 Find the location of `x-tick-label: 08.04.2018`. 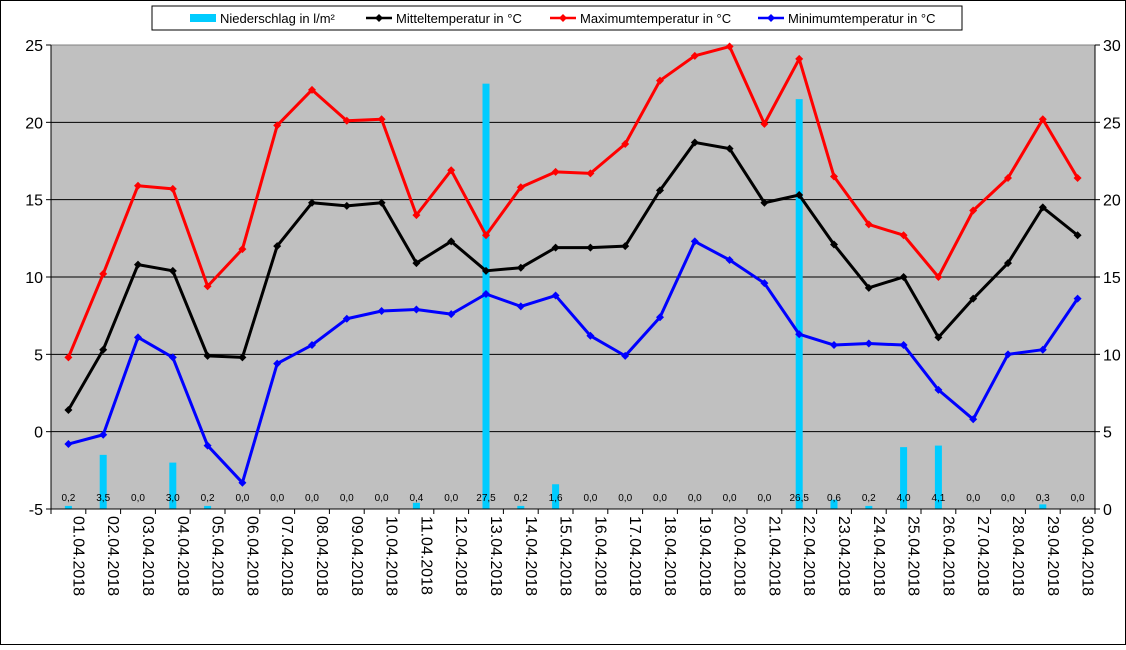

x-tick-label: 08.04.2018 is located at coordinates (321, 556).